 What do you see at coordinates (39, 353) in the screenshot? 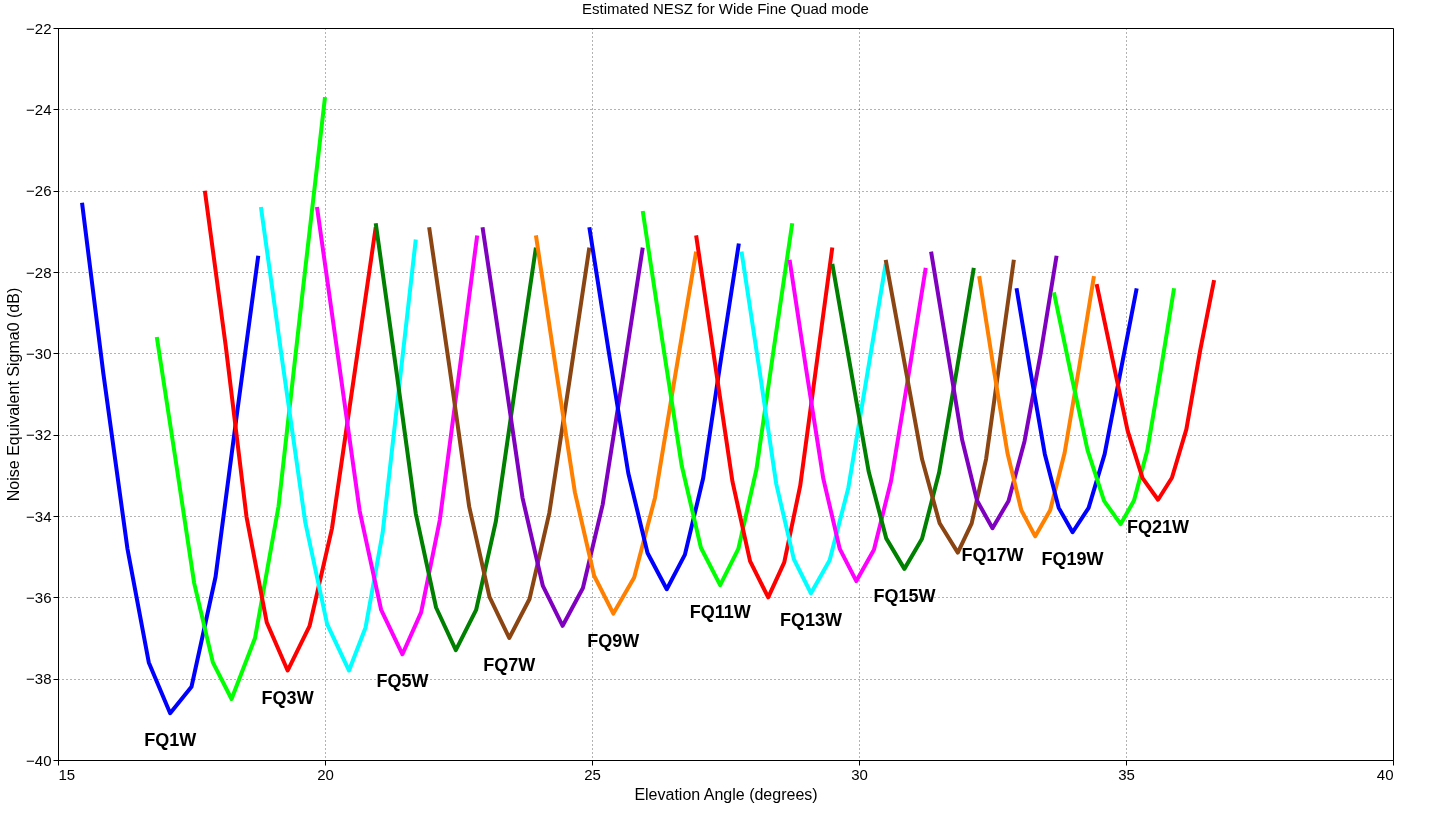
I see `y-tick-label: −30` at bounding box center [39, 353].